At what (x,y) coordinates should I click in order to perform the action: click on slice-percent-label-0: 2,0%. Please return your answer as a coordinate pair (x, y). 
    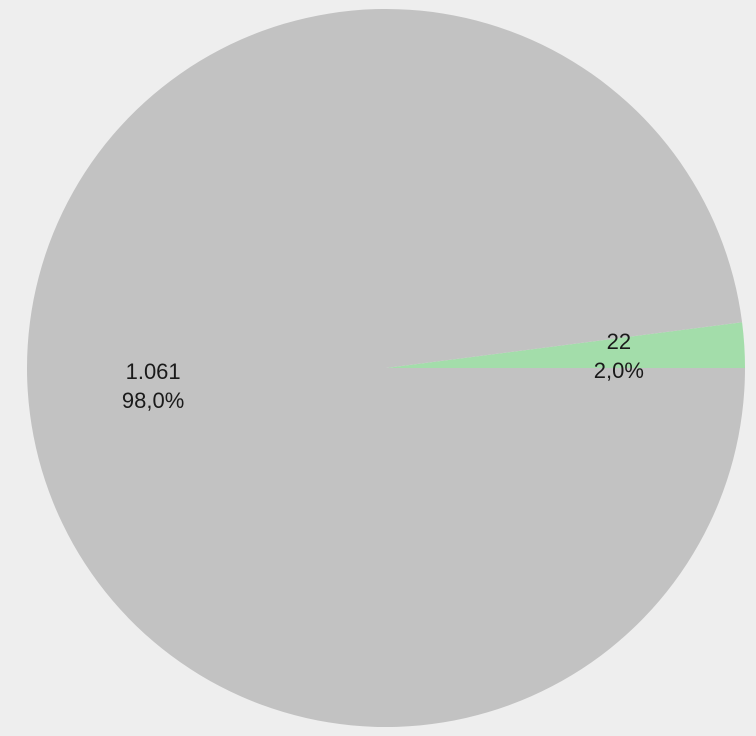
    Looking at the image, I should click on (619, 370).